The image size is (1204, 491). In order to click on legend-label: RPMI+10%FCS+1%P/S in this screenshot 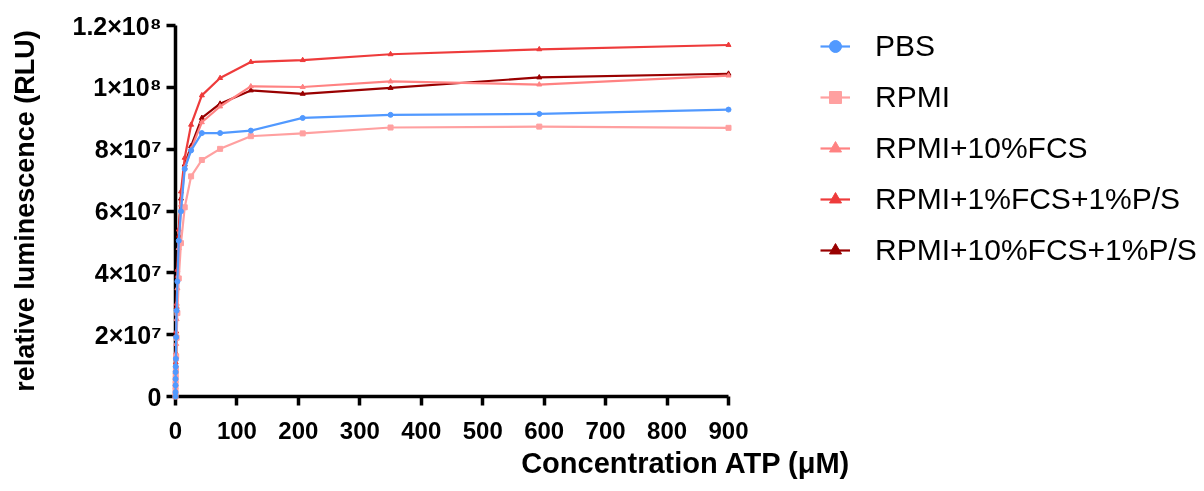, I will do `click(1036, 250)`.